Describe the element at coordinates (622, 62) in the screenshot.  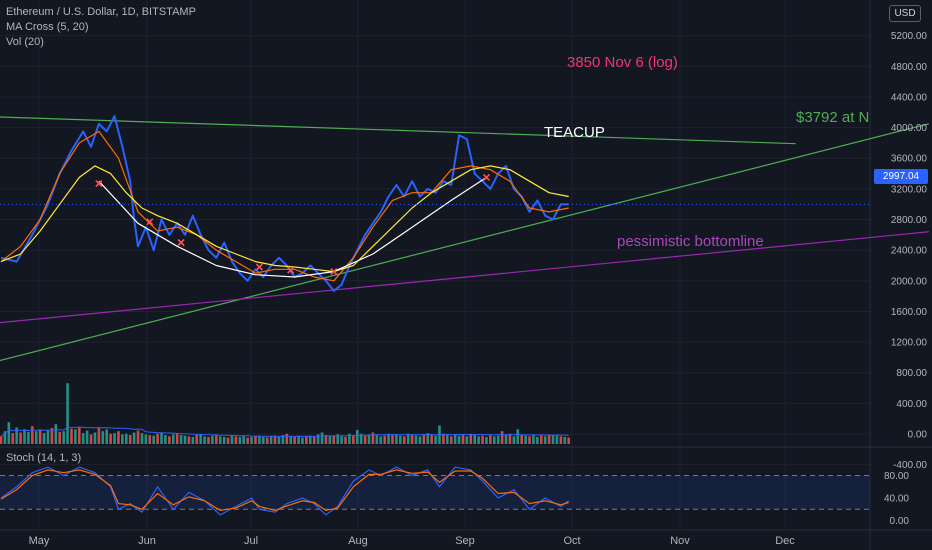
I see `target-note-label: 3850 Nov 6 (log)` at that location.